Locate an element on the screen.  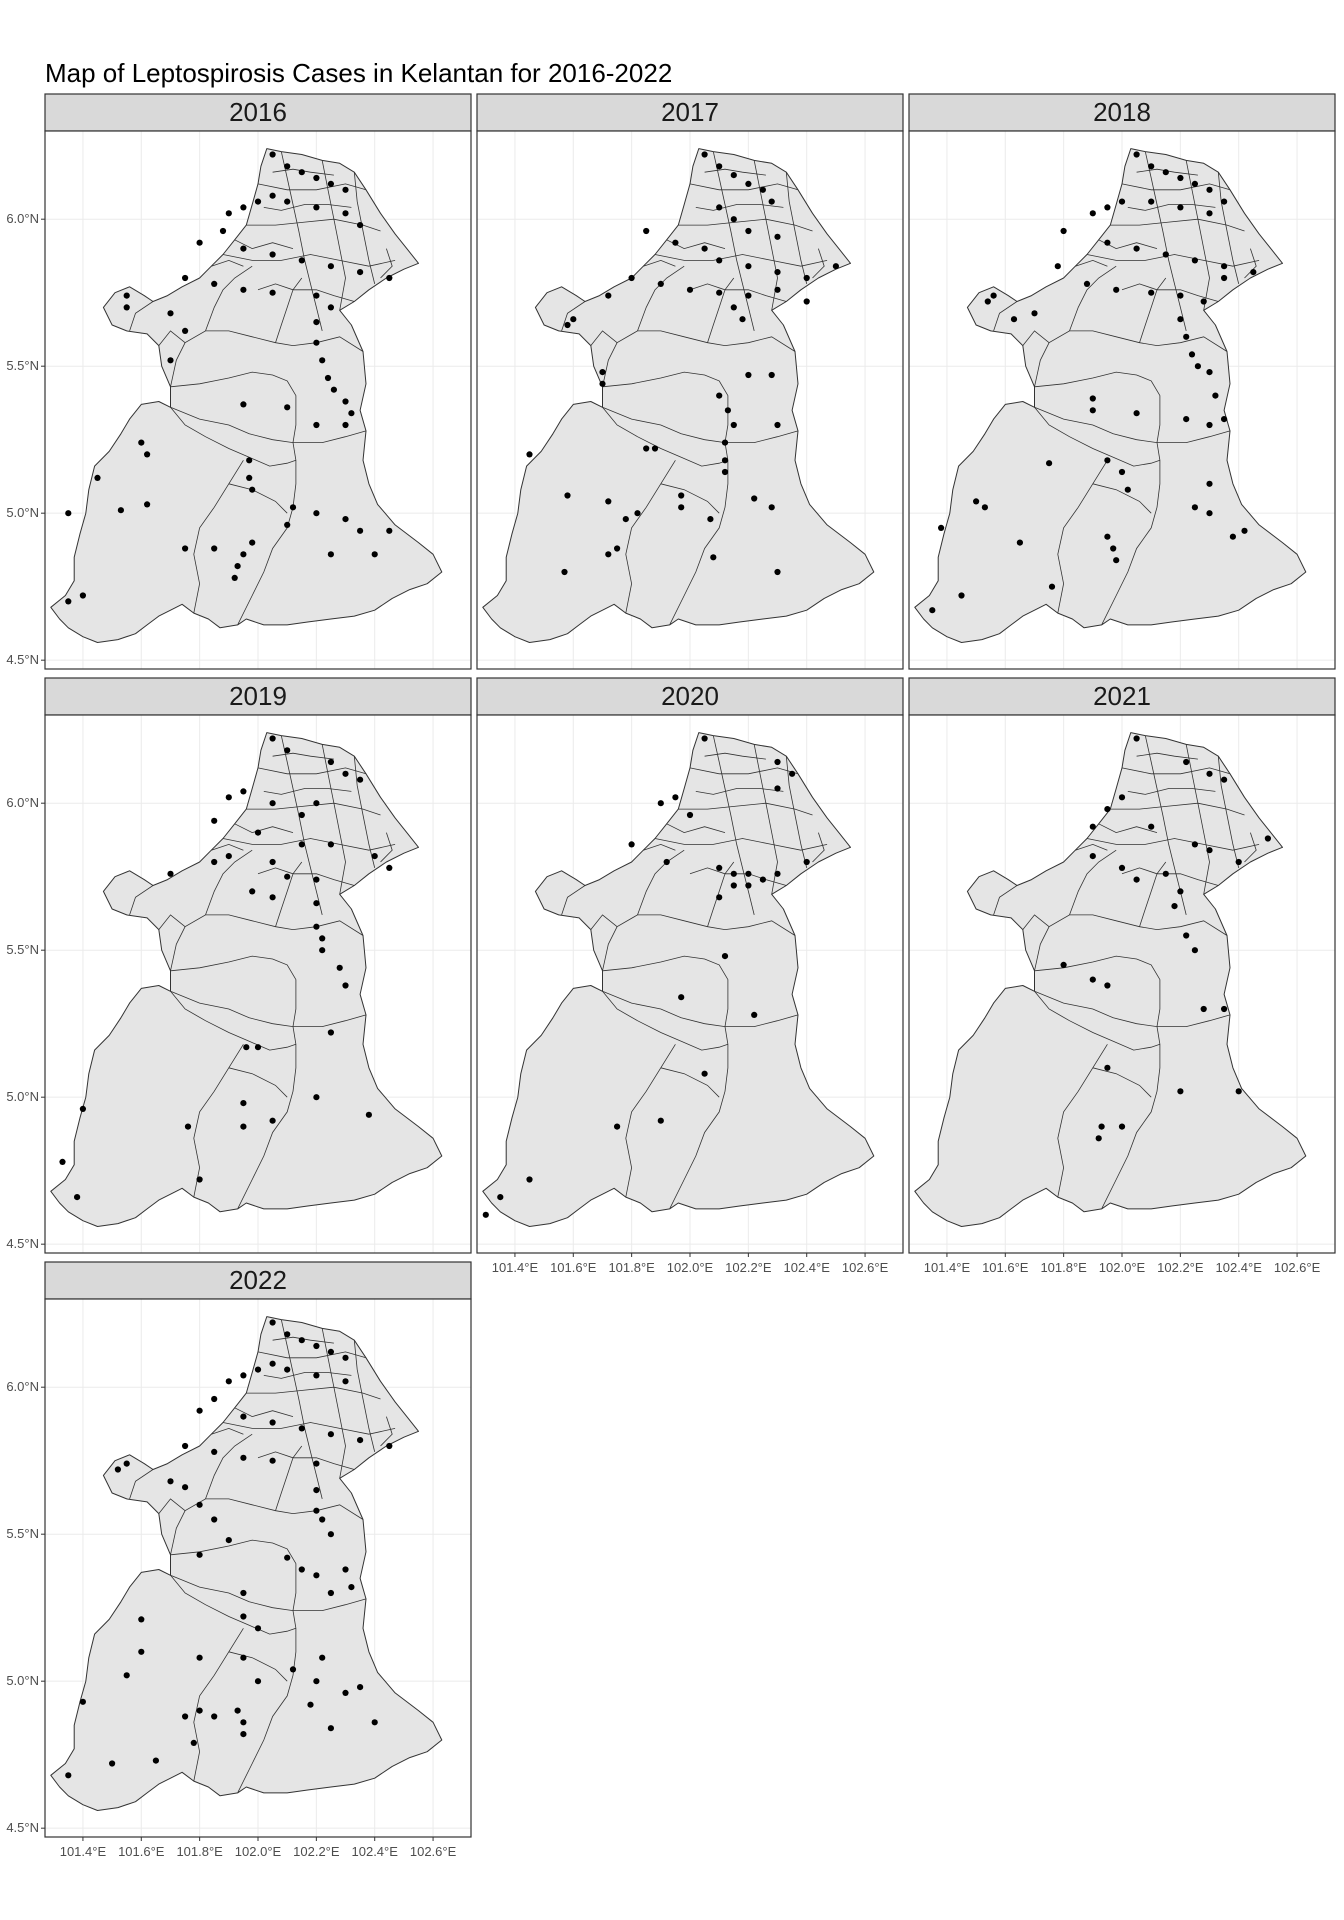
y-tick-label: 5.5°N is located at coordinates (22, 949).